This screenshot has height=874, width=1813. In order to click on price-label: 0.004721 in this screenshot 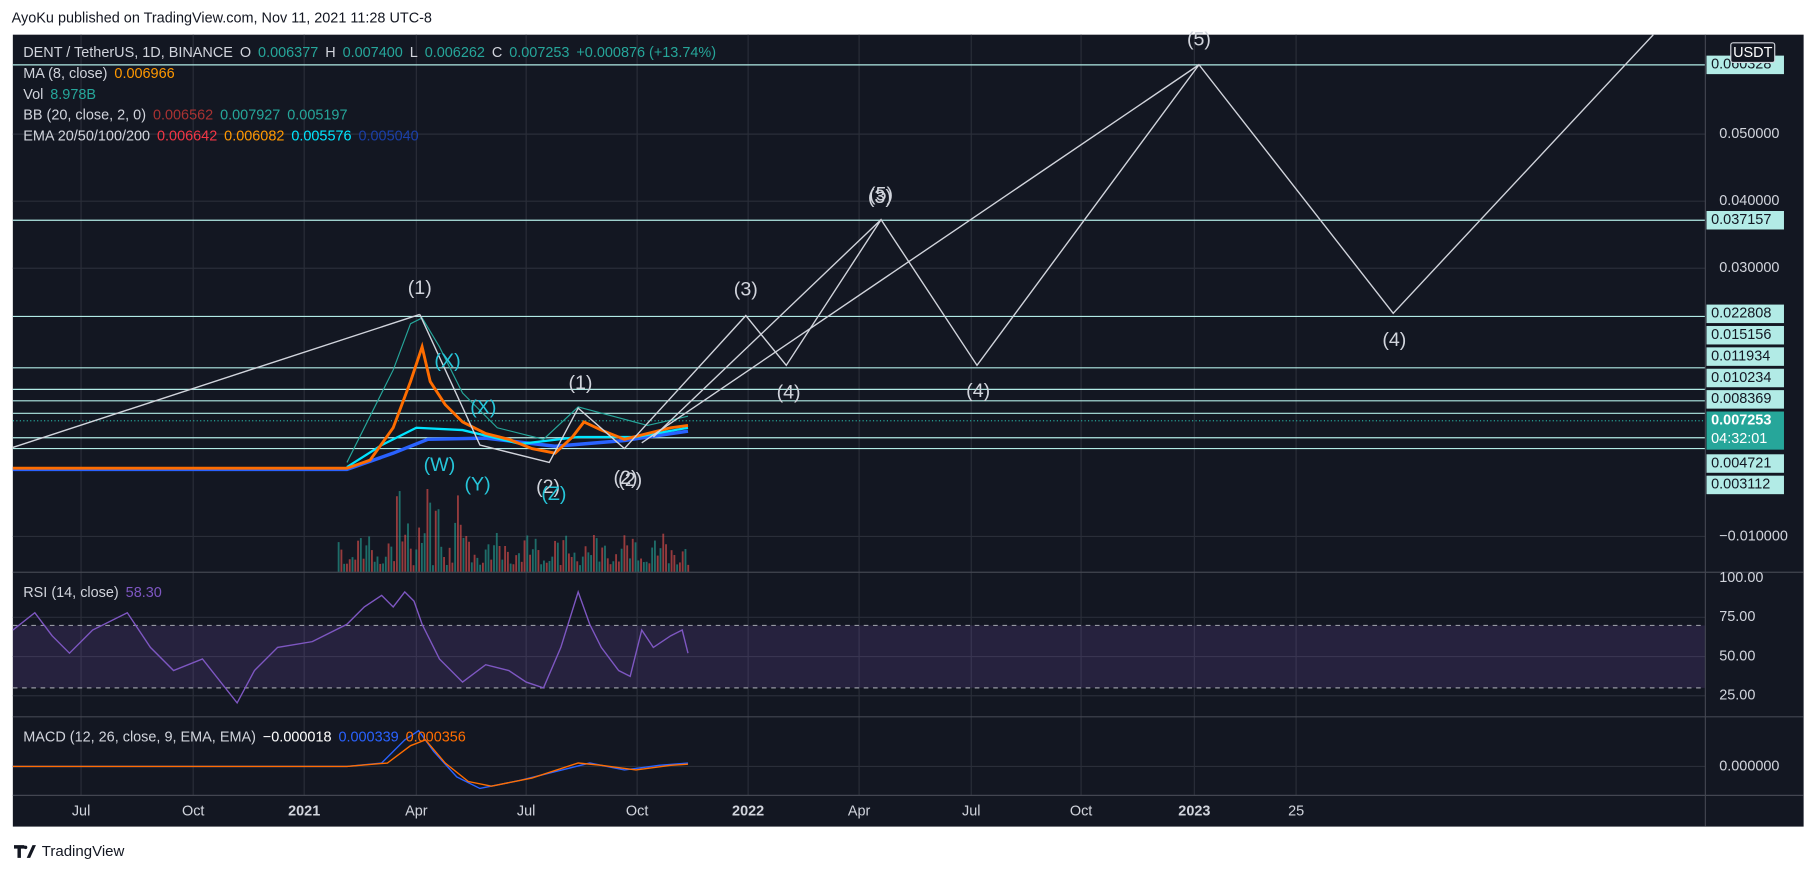, I will do `click(1741, 463)`.